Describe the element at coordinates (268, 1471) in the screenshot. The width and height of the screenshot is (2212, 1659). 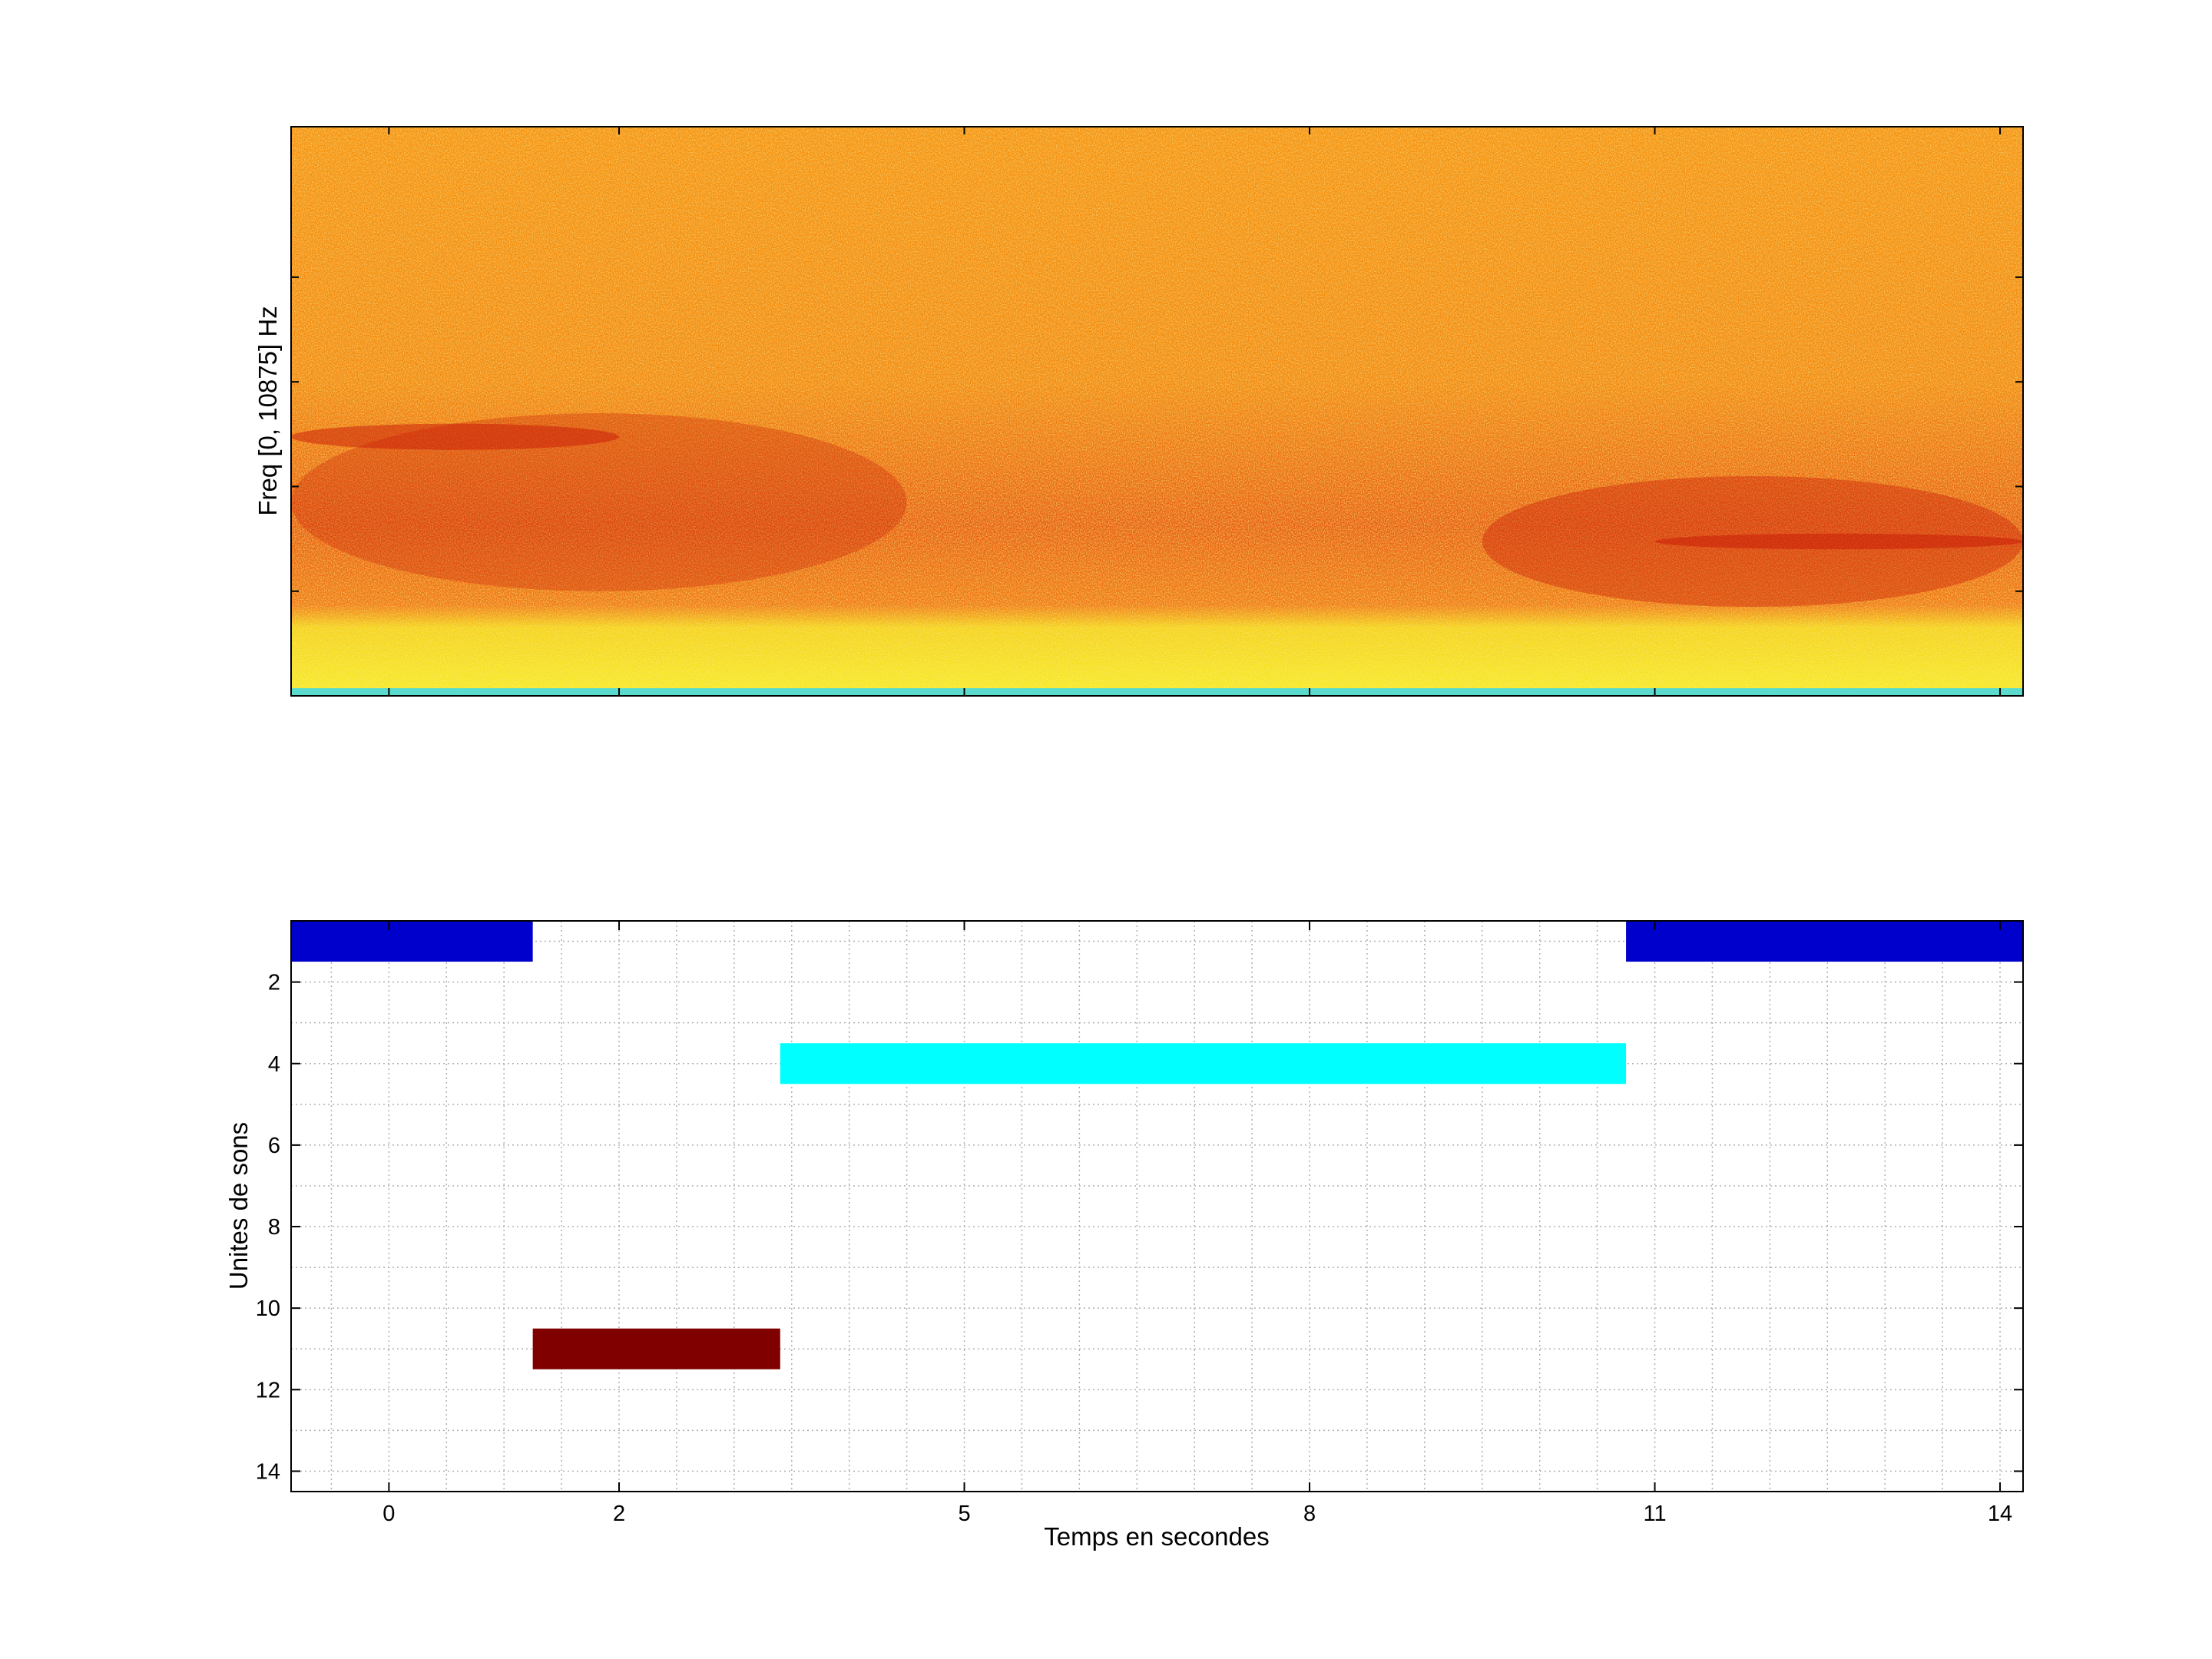
I see `units-y-tick-label: 14` at that location.